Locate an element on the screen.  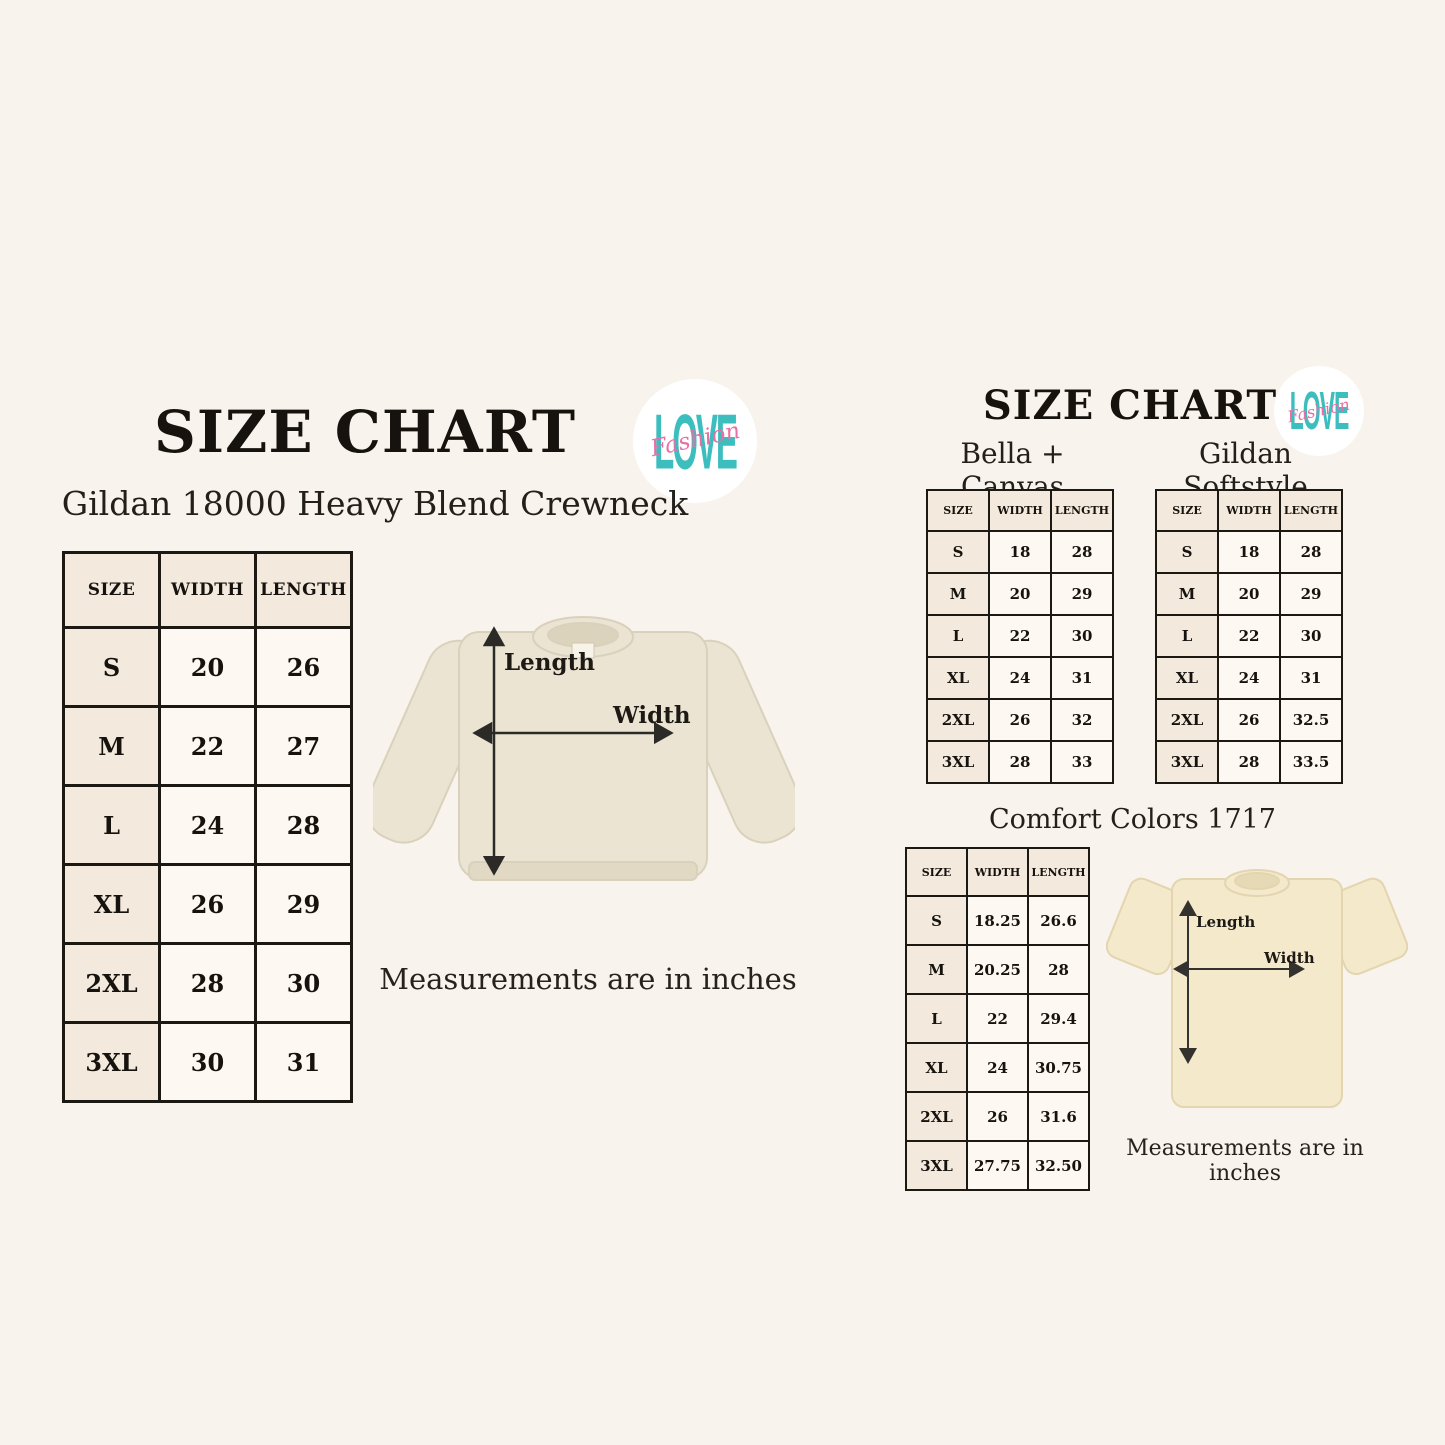
left-page-title: SIZE CHART is located at coordinates (365, 432).